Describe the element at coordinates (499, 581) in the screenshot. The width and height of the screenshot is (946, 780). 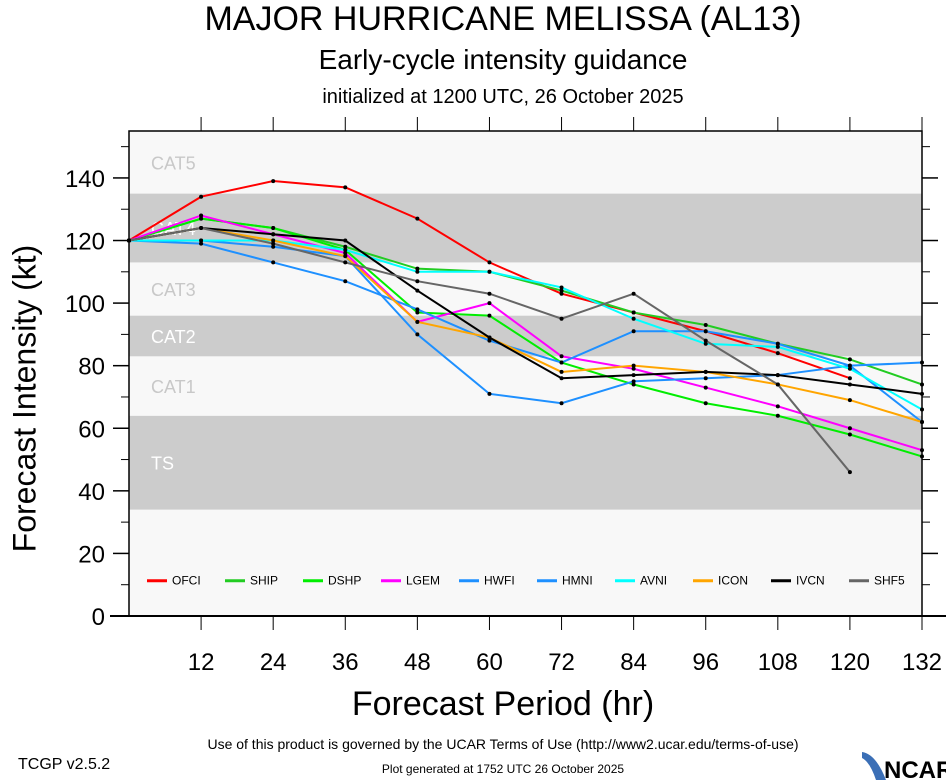
I see `series-label: HWFI` at that location.